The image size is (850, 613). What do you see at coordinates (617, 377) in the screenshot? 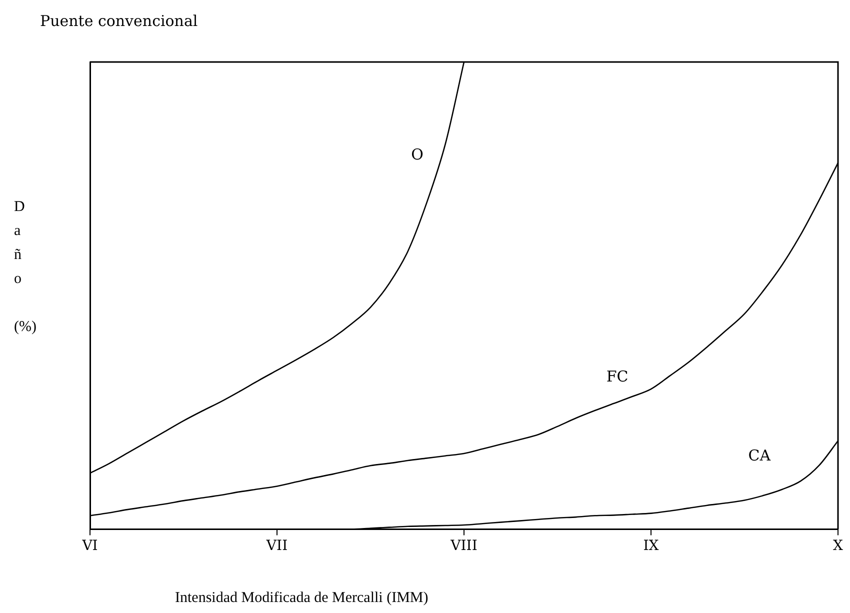
I see `series-label: FC` at bounding box center [617, 377].